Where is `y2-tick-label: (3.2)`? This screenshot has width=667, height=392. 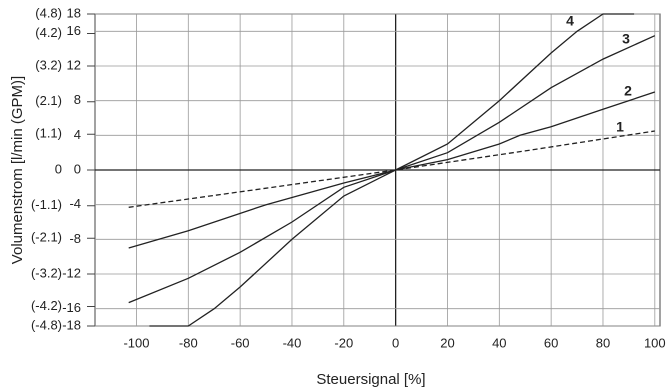
y2-tick-label: (3.2) is located at coordinates (48, 64).